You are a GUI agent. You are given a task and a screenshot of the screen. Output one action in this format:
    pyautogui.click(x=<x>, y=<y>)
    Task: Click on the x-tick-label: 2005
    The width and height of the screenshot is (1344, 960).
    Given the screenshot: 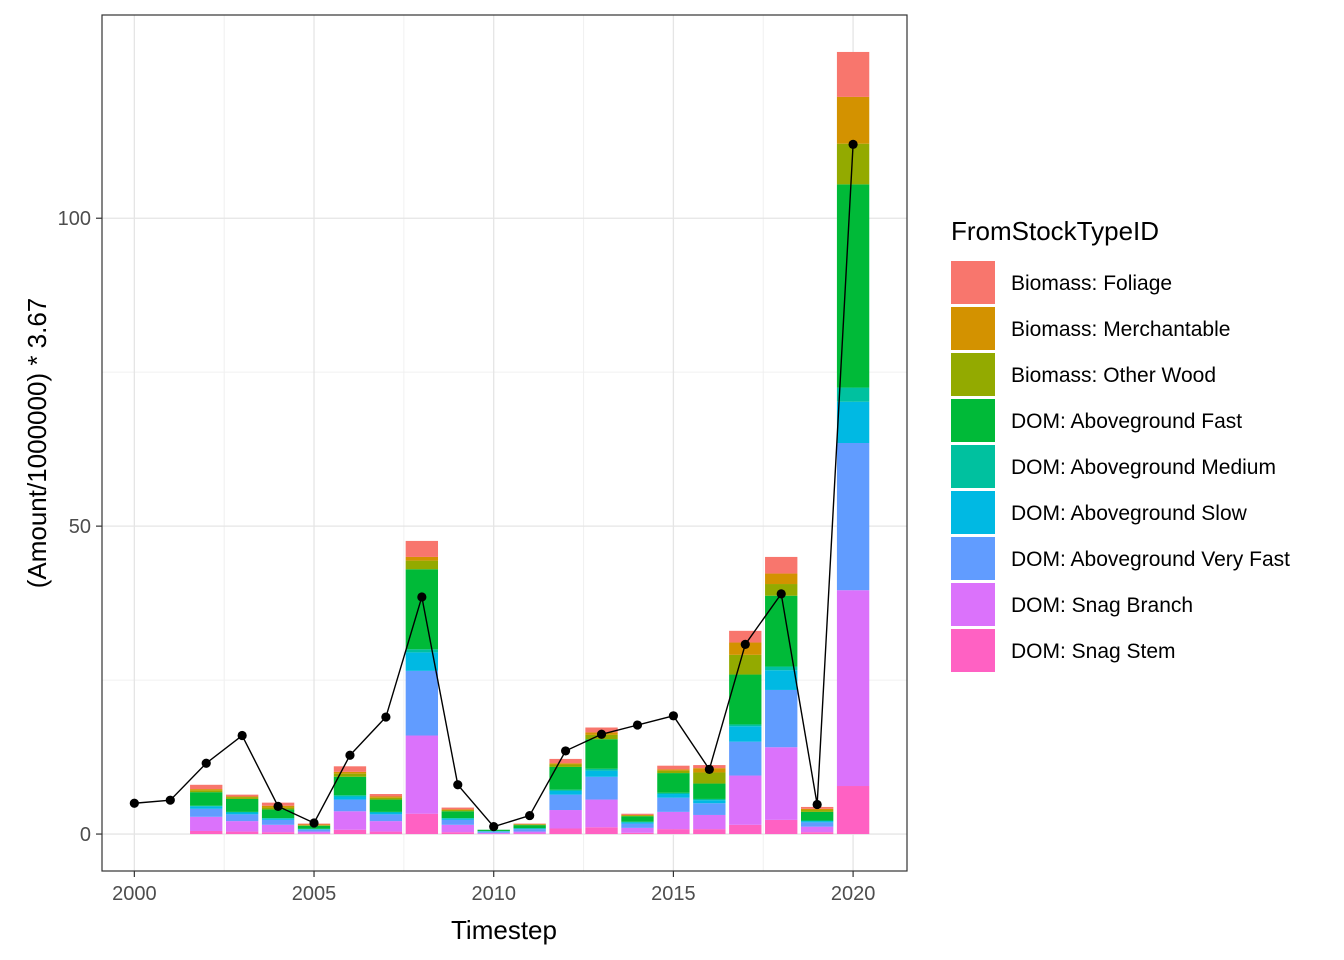 What is the action you would take?
    pyautogui.click(x=314, y=894)
    